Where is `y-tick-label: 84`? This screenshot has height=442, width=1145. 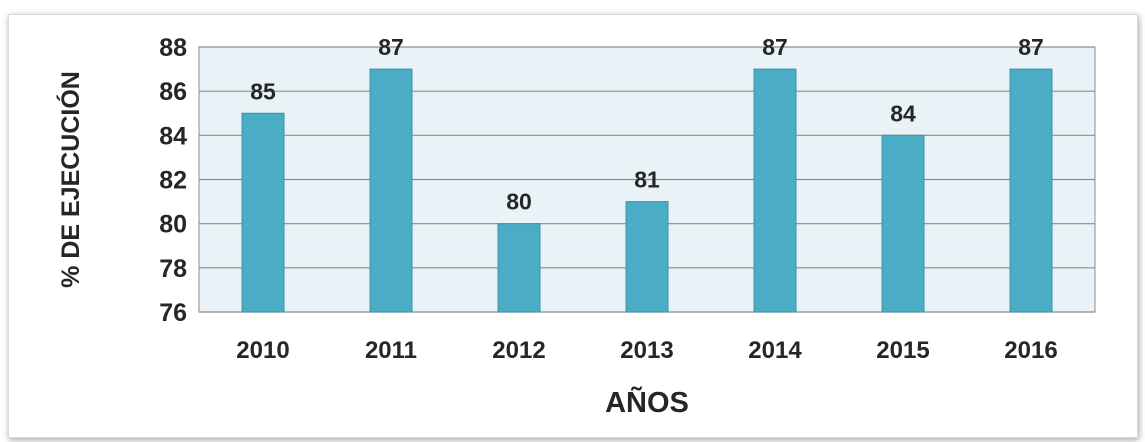 y-tick-label: 84 is located at coordinates (173, 136).